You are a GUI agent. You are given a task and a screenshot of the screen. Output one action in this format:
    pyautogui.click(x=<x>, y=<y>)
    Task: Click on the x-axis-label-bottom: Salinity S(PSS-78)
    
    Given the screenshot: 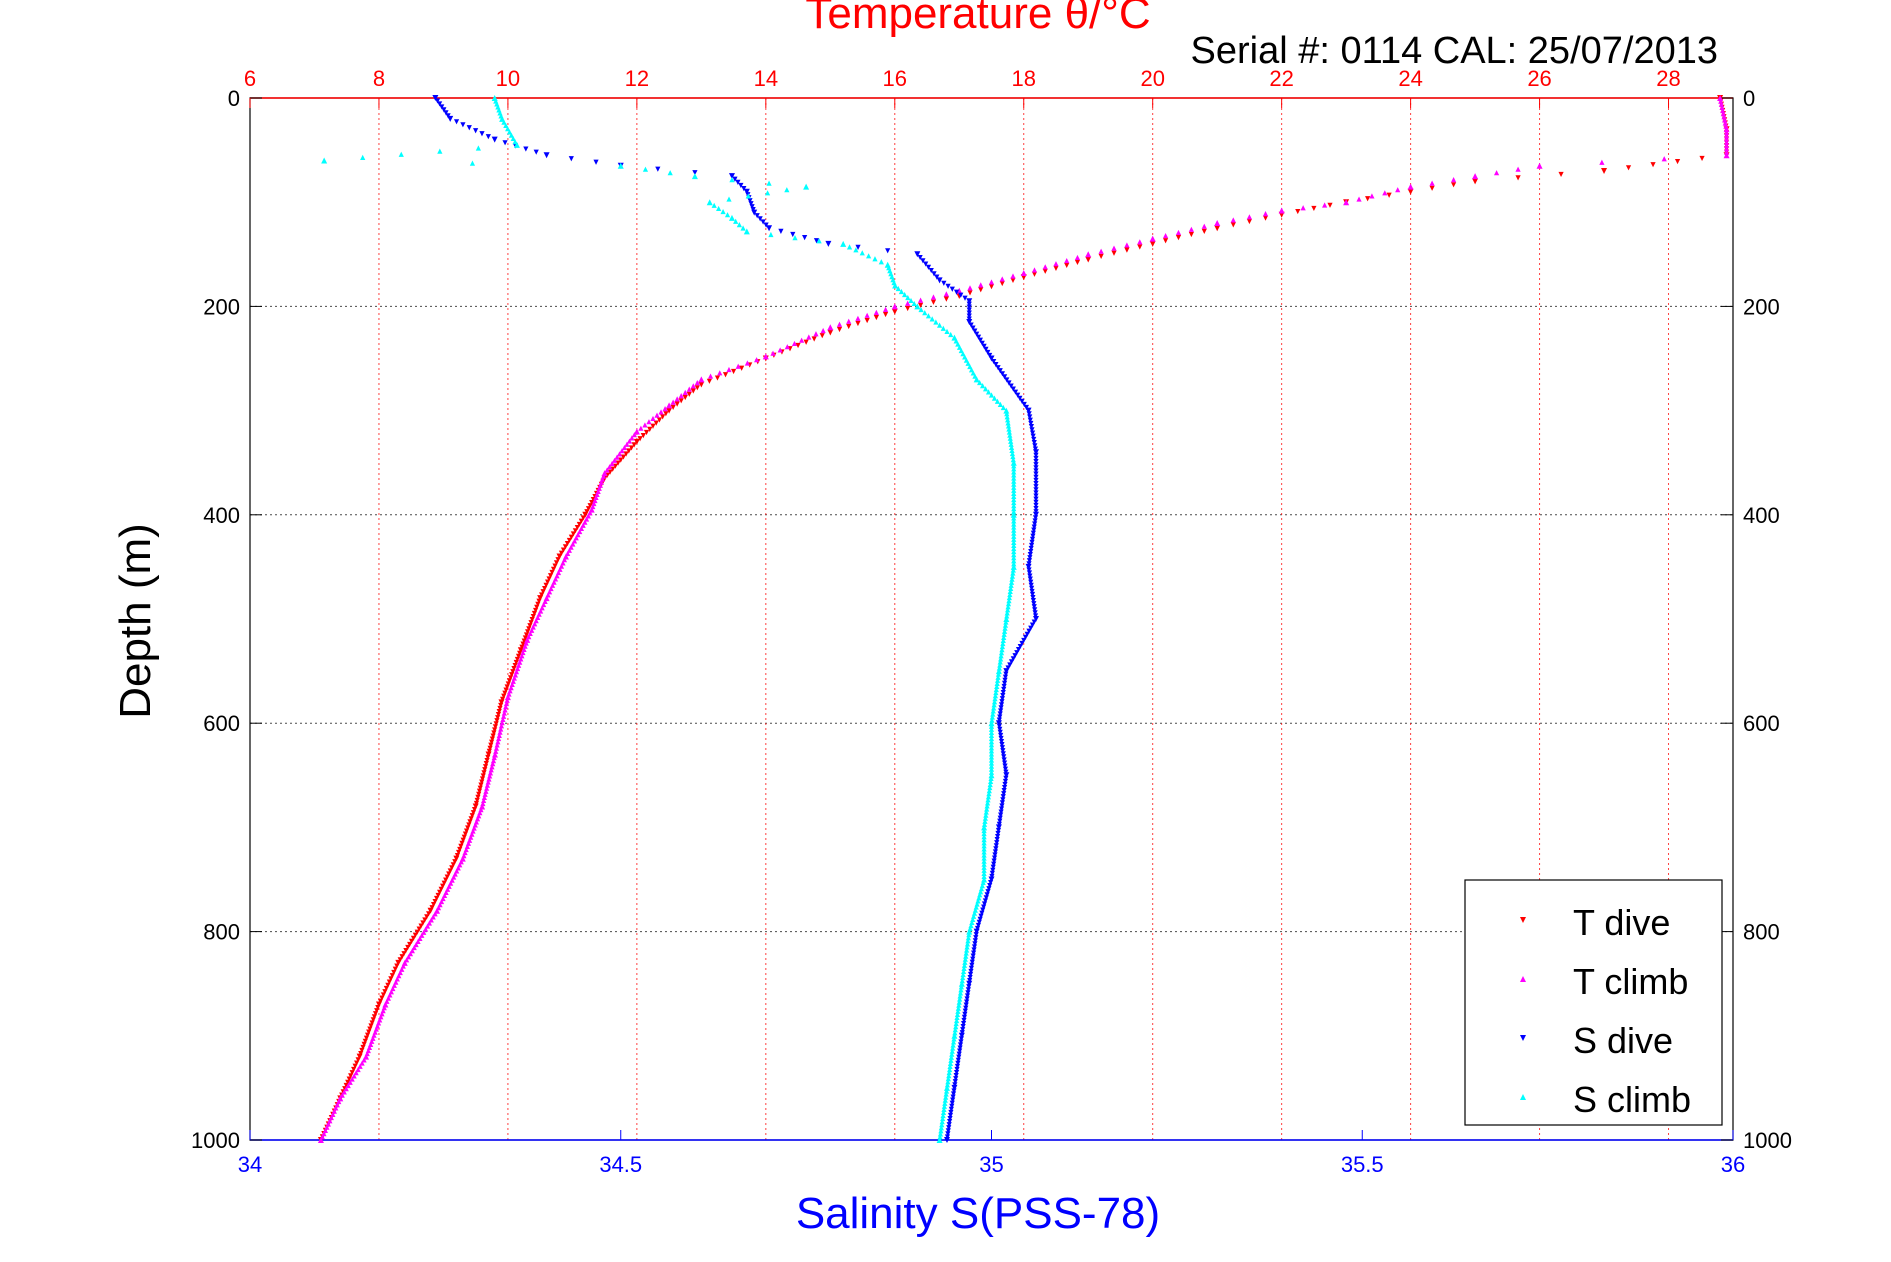 What is the action you would take?
    pyautogui.click(x=978, y=1213)
    